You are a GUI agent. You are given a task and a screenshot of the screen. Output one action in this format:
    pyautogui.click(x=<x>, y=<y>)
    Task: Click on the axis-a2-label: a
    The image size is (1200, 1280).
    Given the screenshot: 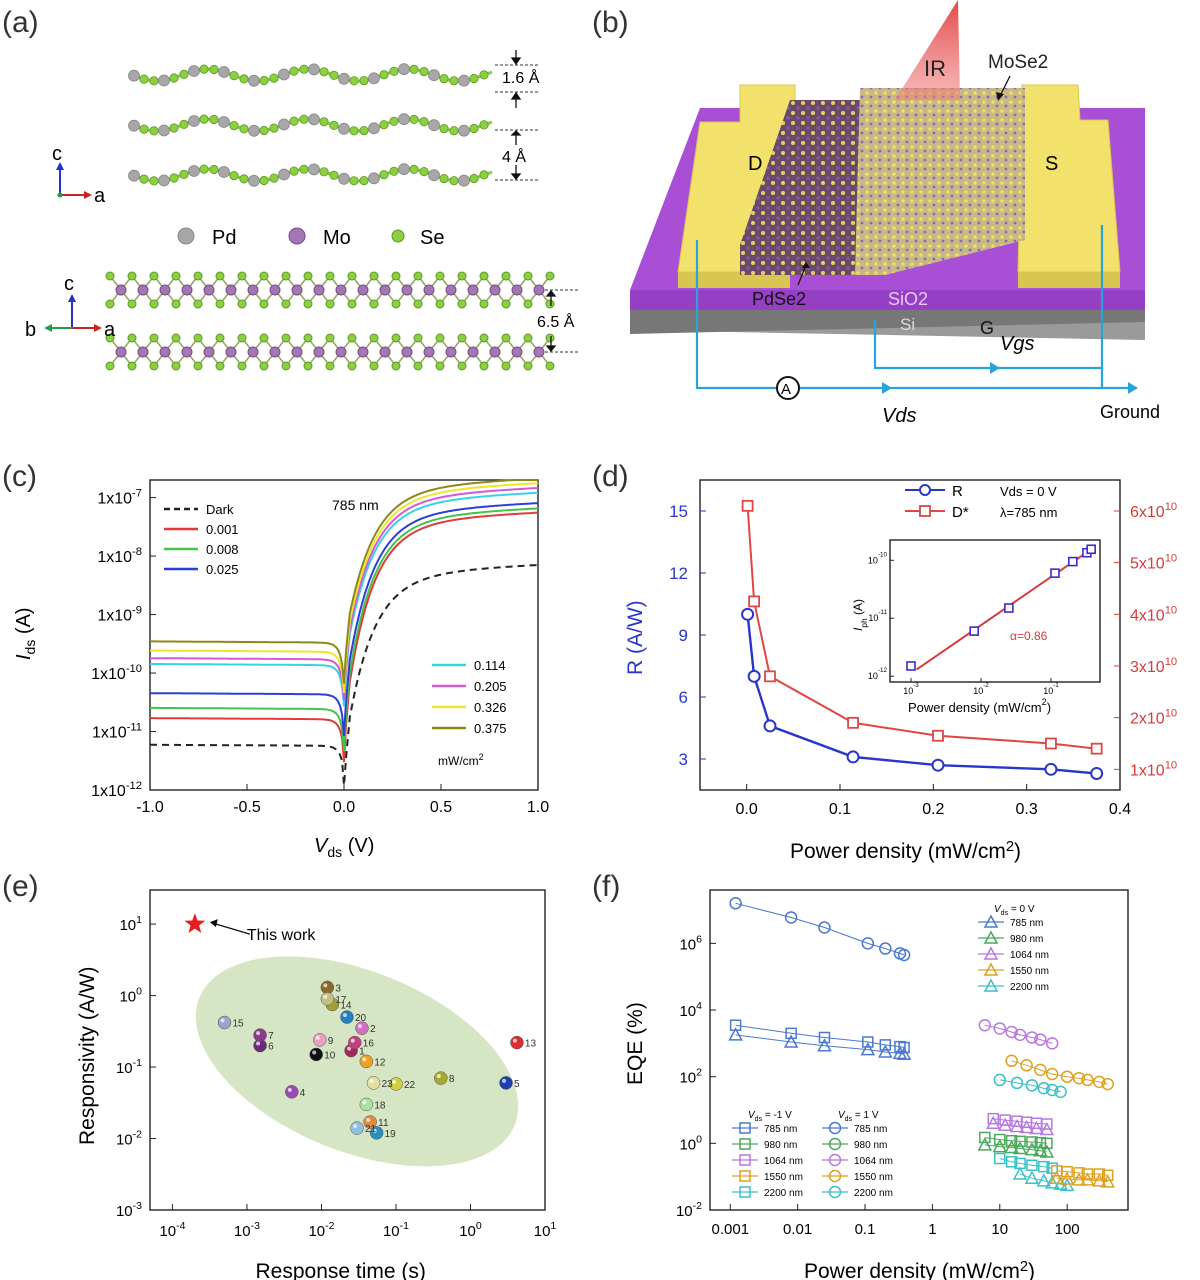 What is the action you would take?
    pyautogui.click(x=110, y=330)
    